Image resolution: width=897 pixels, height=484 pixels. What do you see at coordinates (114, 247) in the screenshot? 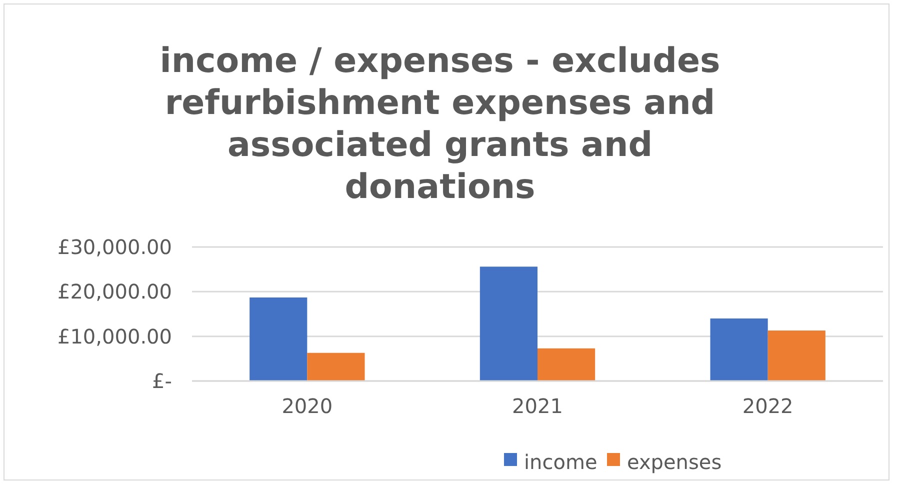
I see `y-tick-label: £30,000.00` at bounding box center [114, 247].